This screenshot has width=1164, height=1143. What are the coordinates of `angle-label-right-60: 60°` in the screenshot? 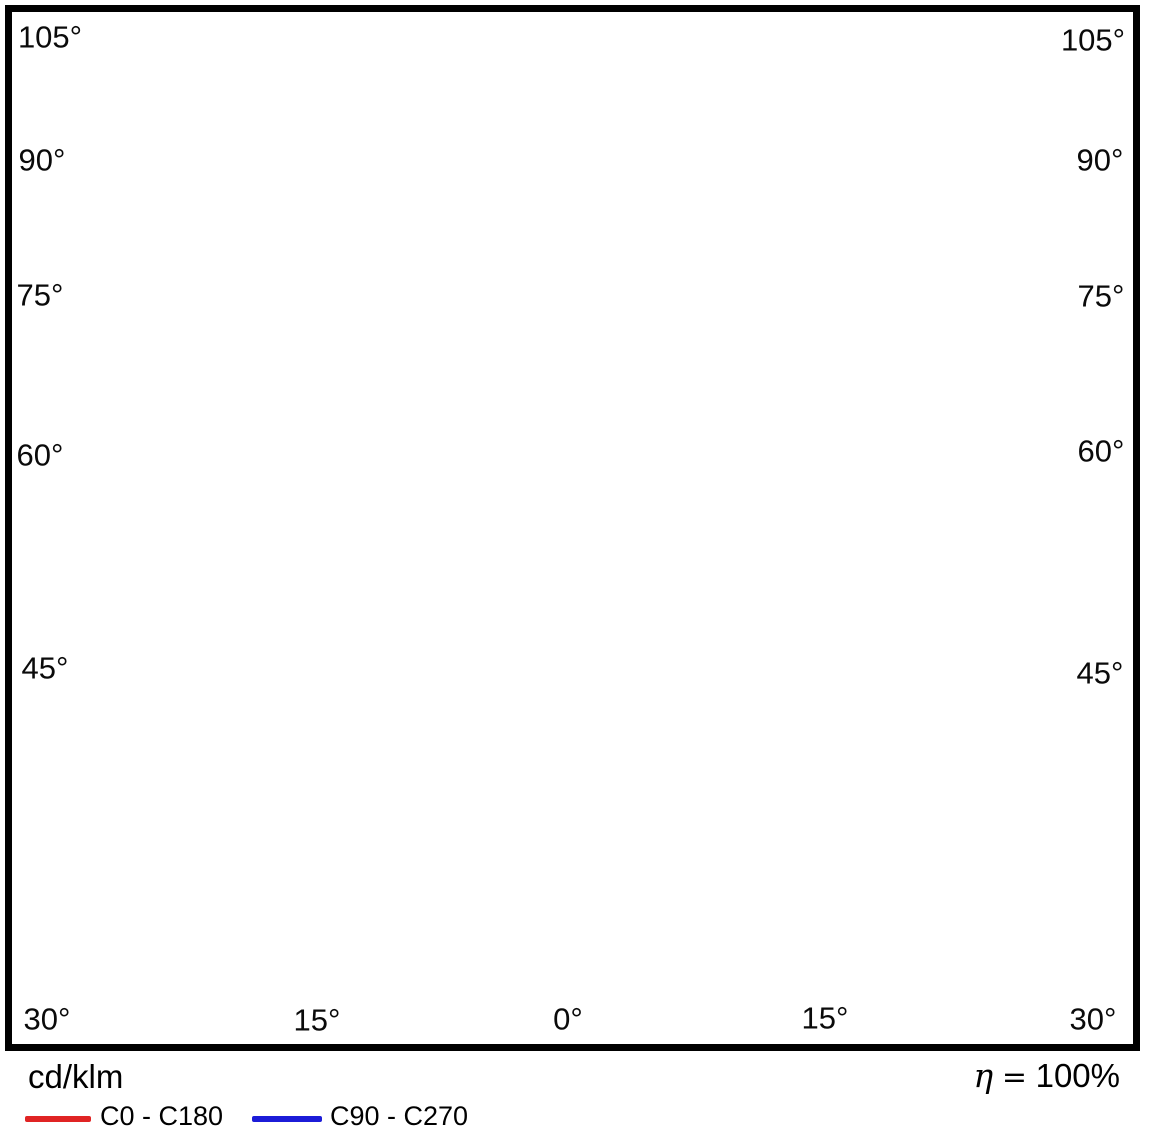 It's located at (1101, 452).